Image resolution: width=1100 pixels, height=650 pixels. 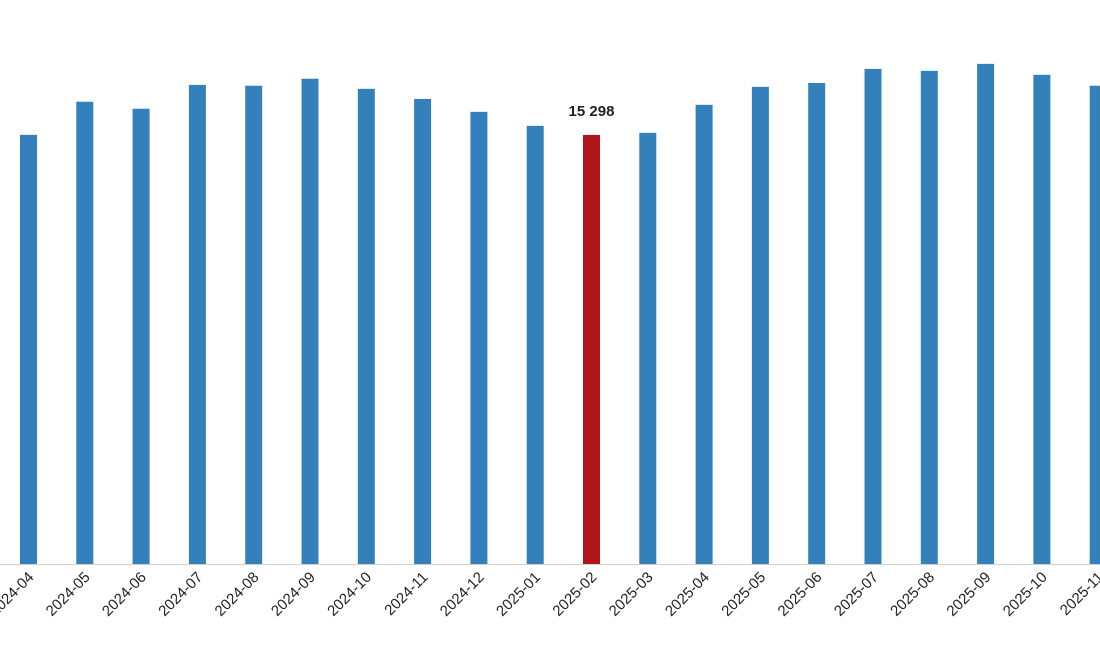 What do you see at coordinates (124, 594) in the screenshot?
I see `x-tick-label: 2024-06` at bounding box center [124, 594].